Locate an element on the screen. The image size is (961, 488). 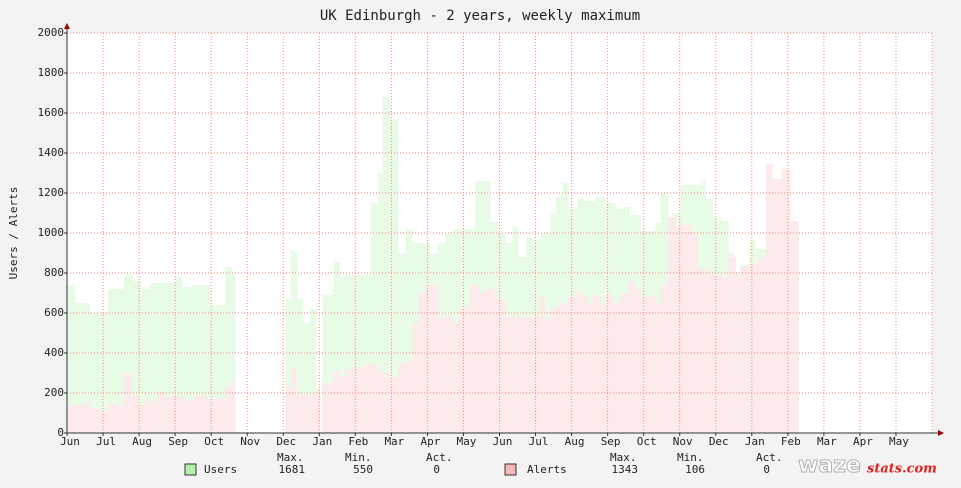
y-axis-arrow is located at coordinates (67, 26).